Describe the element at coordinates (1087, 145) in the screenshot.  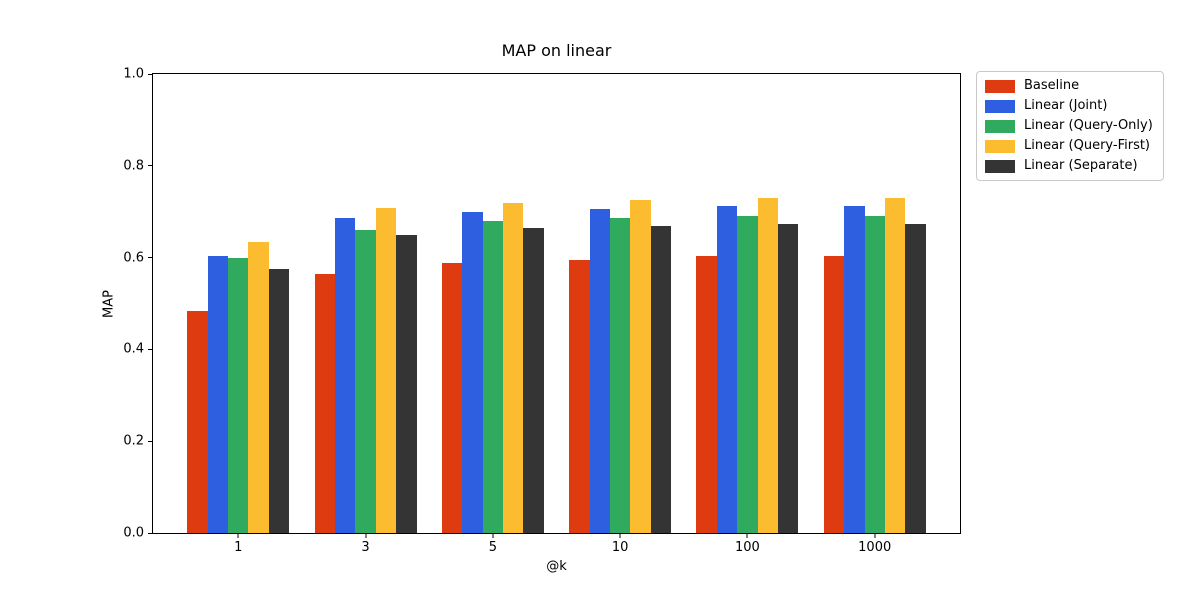
I see `legend-label: Linear (Query-First)` at that location.